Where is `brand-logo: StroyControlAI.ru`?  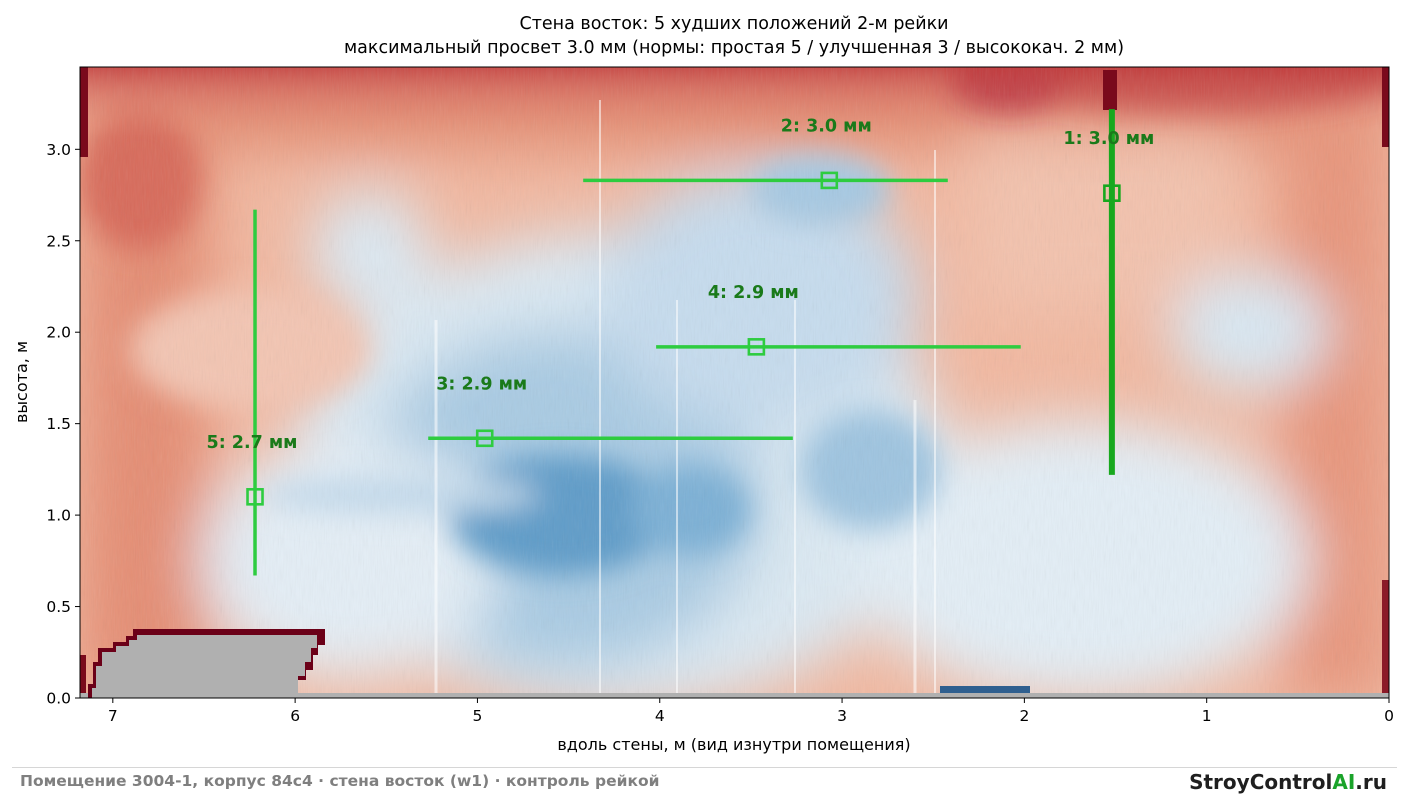
brand-logo: StroyControlAI.ru is located at coordinates (1288, 782).